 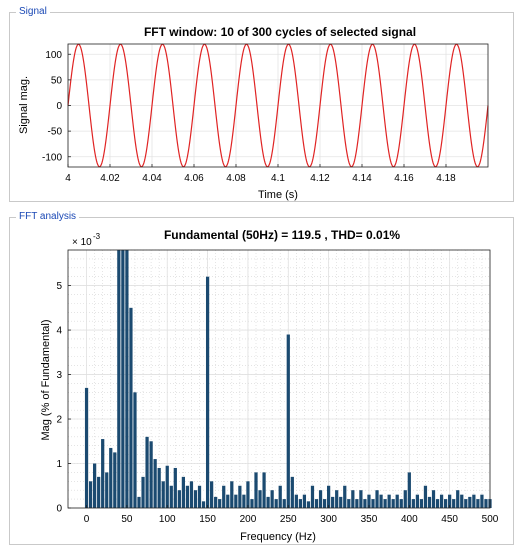 I want to click on signal-x-tick-label: 4.02, so click(x=110, y=178).